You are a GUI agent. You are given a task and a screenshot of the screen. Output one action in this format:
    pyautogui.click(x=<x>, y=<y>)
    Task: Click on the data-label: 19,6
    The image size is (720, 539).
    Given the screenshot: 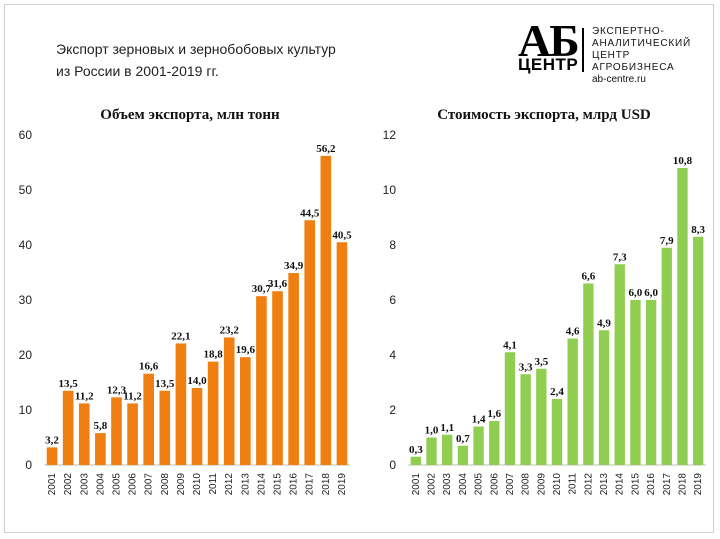 What is the action you would take?
    pyautogui.click(x=246, y=350)
    